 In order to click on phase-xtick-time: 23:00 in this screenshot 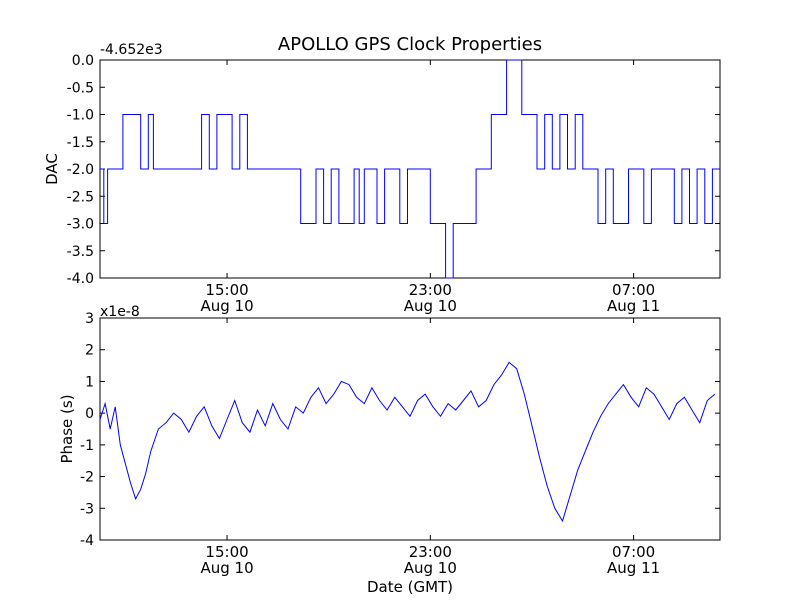, I will do `click(430, 552)`.